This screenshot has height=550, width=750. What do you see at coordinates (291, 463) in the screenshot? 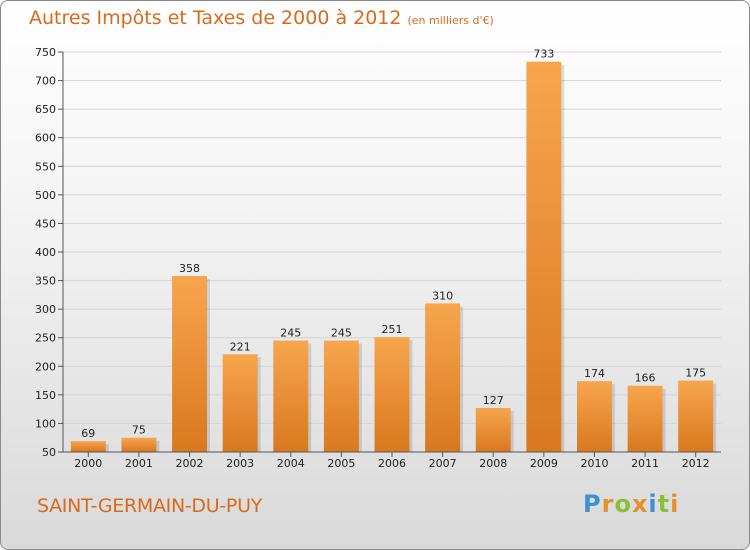
I see `x-tick-label: 2004` at bounding box center [291, 463].